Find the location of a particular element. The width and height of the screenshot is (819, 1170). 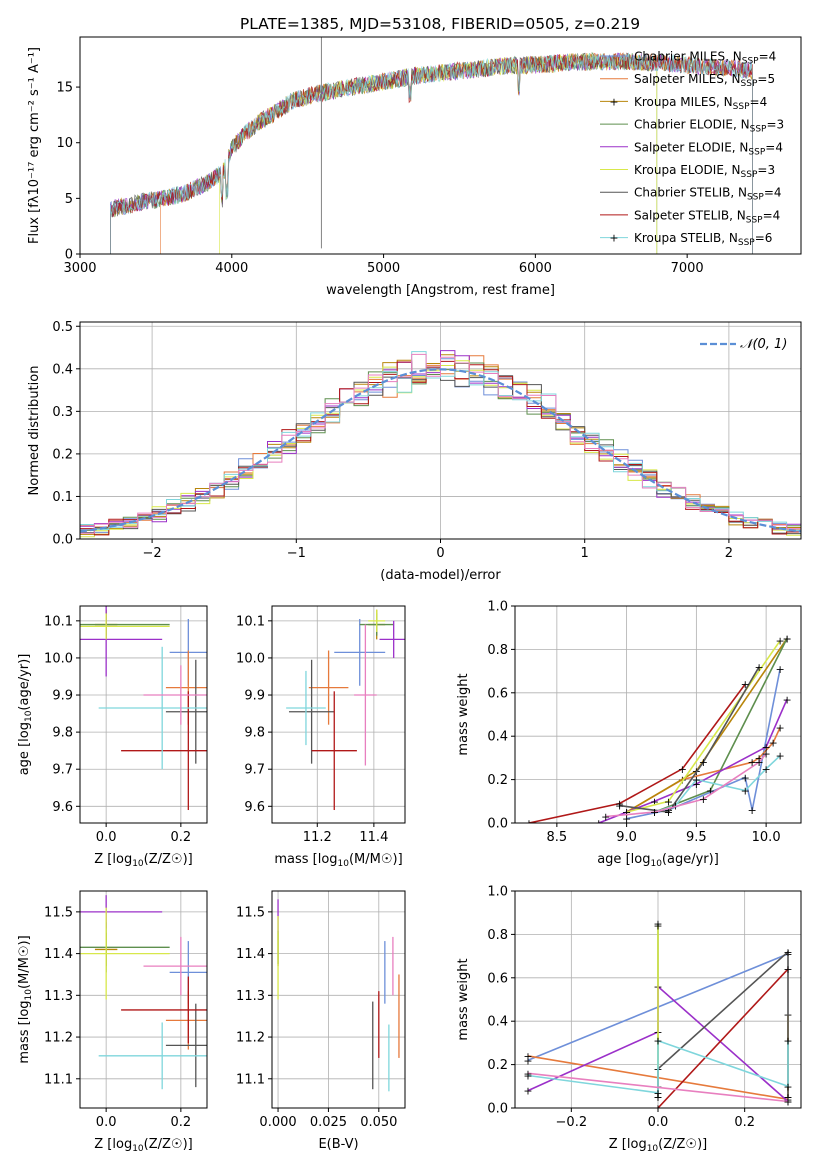

x-axis-label: wavelength [Angstrom, rest frame] is located at coordinates (440, 290).